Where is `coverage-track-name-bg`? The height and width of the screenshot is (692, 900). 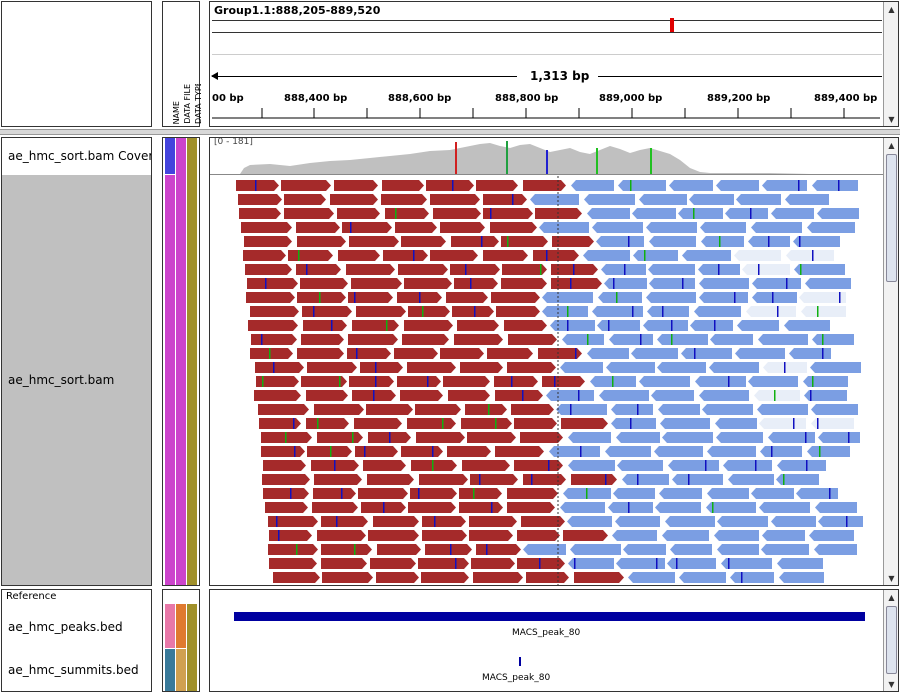 coverage-track-name-bg is located at coordinates (76, 156).